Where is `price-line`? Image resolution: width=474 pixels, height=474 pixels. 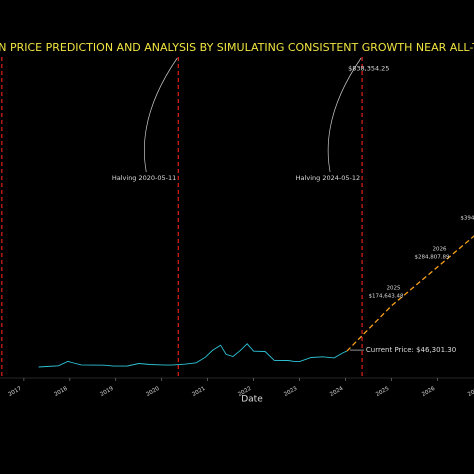 price-line is located at coordinates (193, 355).